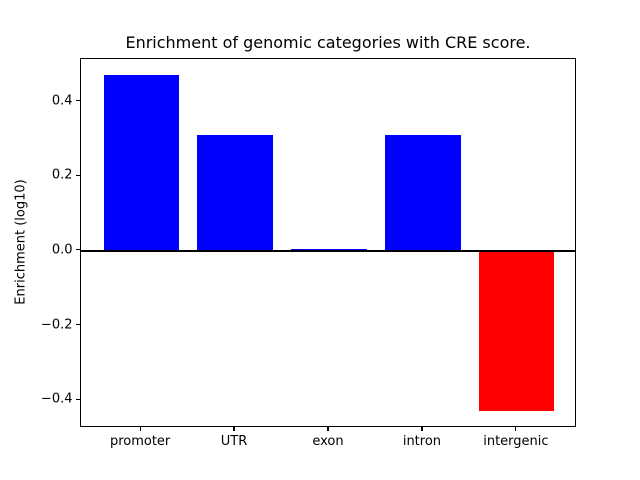  What do you see at coordinates (328, 250) in the screenshot?
I see `zero-line` at bounding box center [328, 250].